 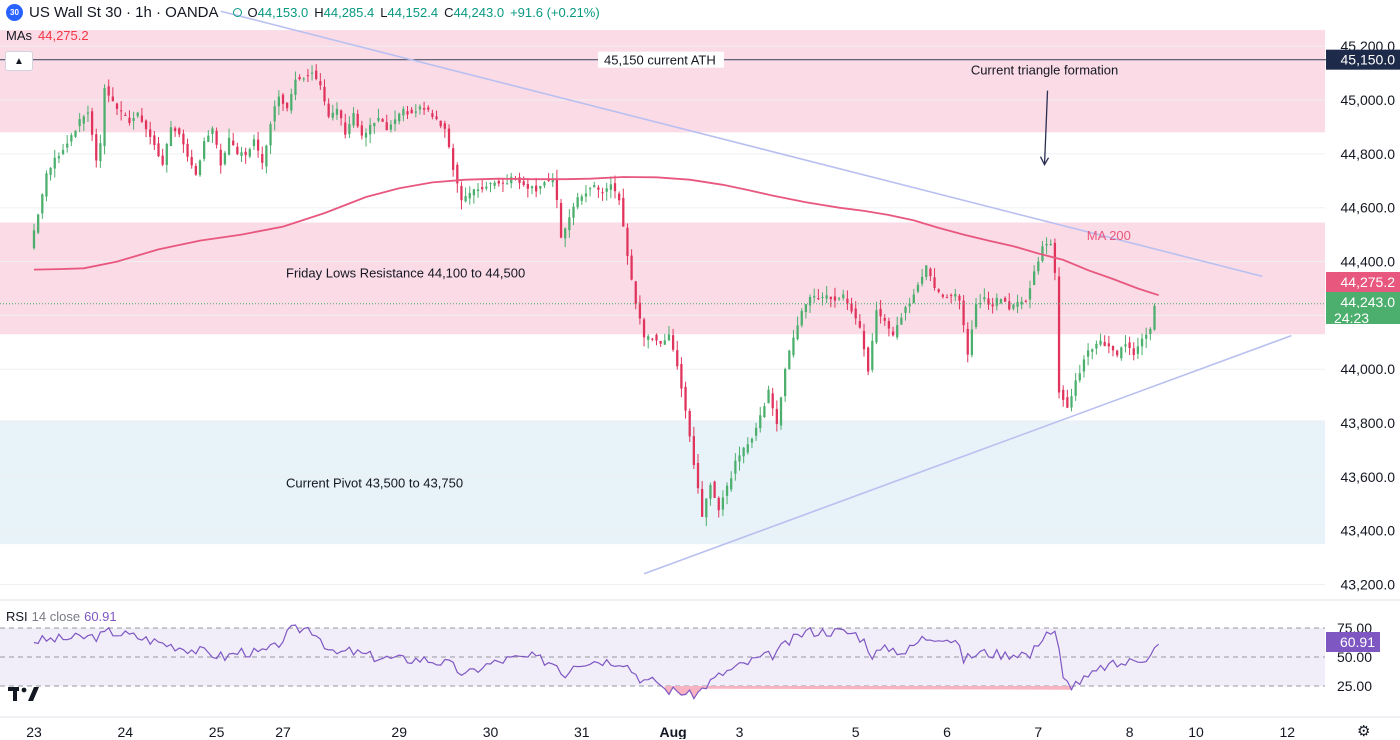 What do you see at coordinates (596, 662) in the screenshot?
I see `rsi-line` at bounding box center [596, 662].